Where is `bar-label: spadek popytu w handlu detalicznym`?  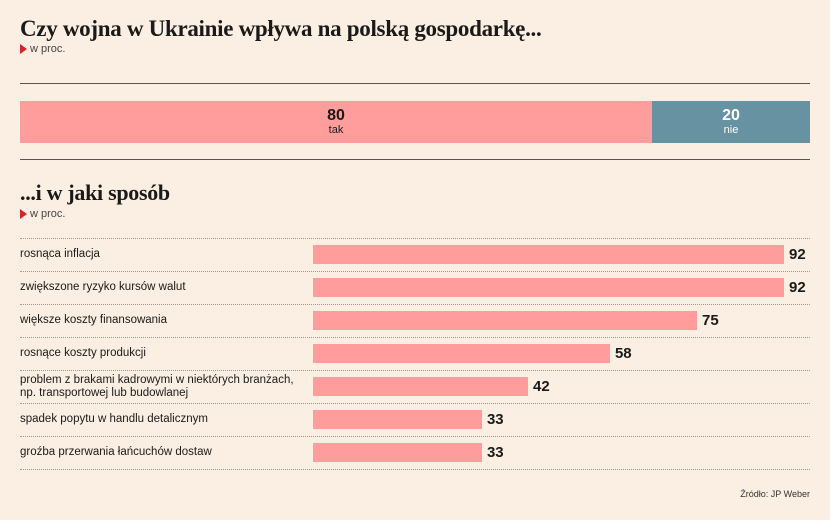
bar-label: spadek popytu w handlu detalicznym is located at coordinates (114, 419).